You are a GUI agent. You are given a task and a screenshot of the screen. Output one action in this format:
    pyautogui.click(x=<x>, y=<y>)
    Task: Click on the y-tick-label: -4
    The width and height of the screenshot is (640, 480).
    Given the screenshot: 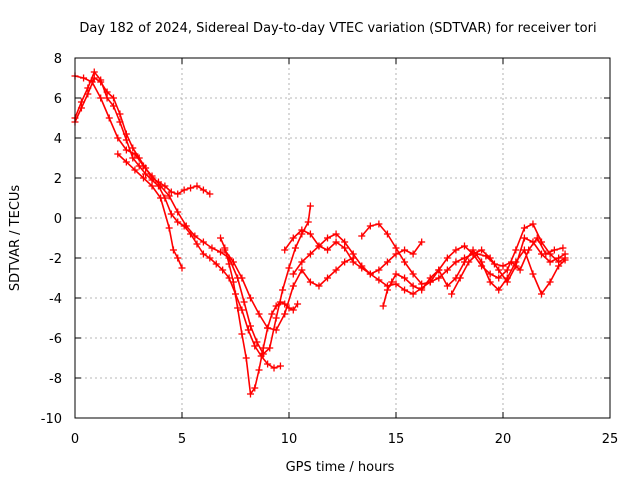 What is the action you would take?
    pyautogui.click(x=55, y=299)
    